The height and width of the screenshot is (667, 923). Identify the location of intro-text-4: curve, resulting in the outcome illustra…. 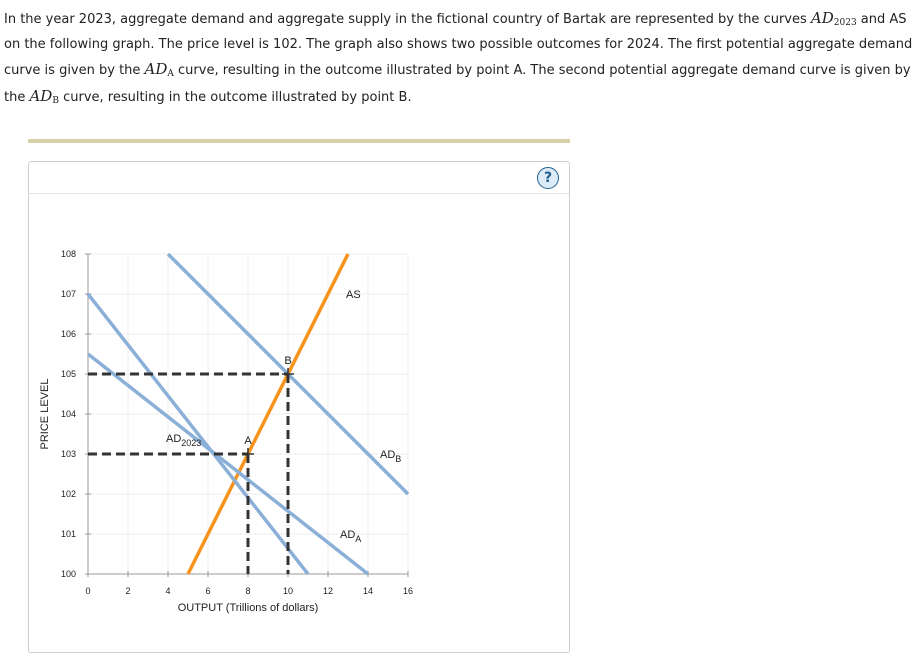
(235, 97).